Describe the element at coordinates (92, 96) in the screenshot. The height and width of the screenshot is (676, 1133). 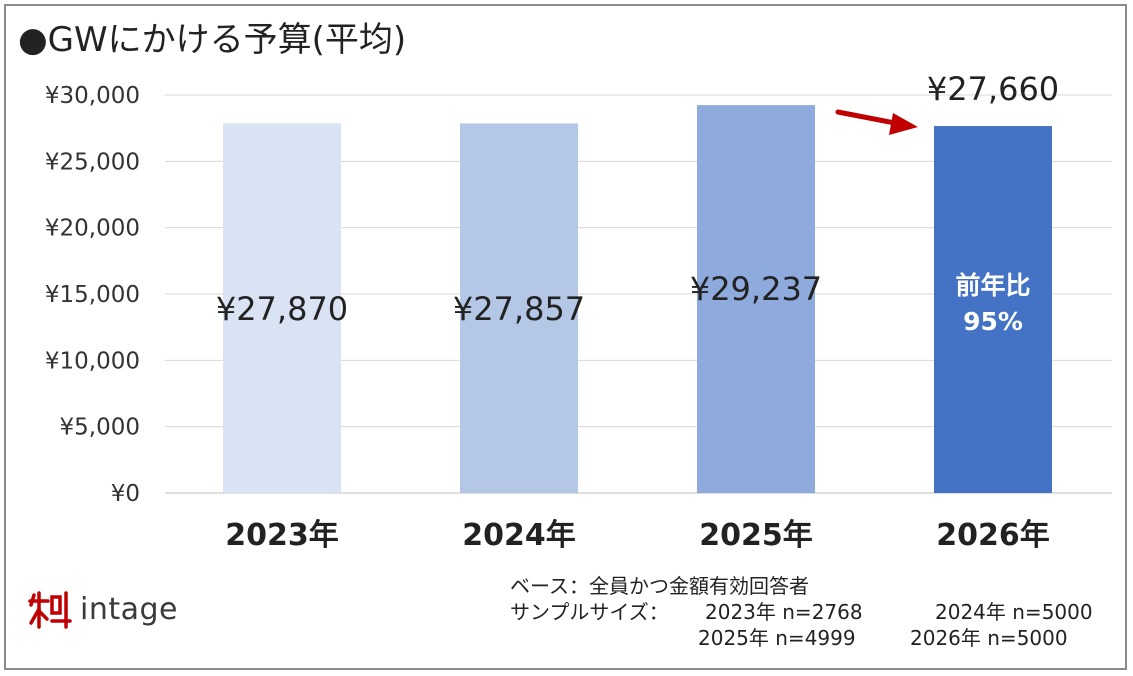
I see `y-tick-label: ¥30,000` at that location.